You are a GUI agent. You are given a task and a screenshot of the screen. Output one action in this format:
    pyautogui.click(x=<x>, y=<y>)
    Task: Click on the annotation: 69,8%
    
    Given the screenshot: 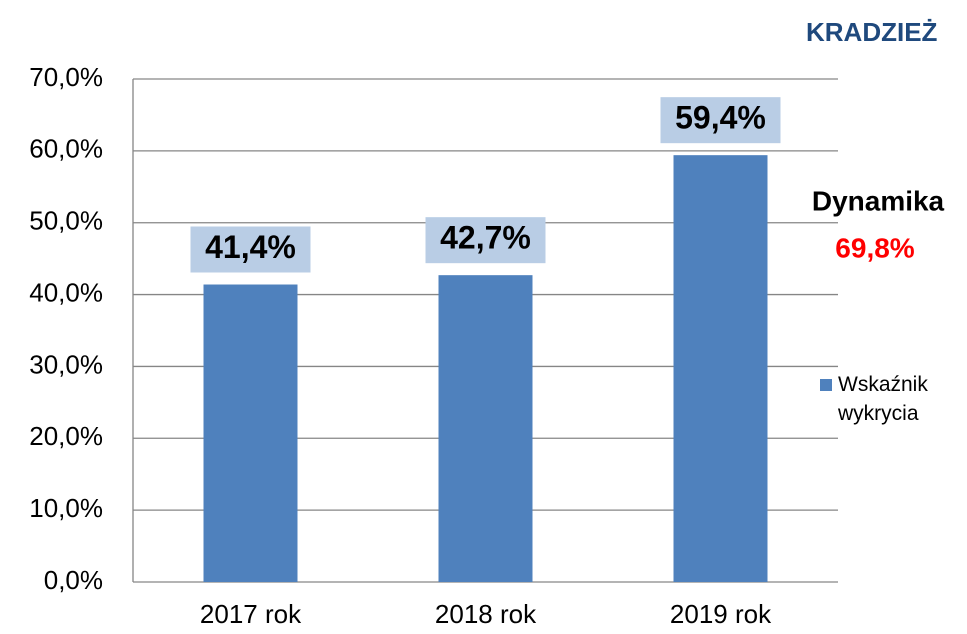 What is the action you would take?
    pyautogui.click(x=874, y=247)
    